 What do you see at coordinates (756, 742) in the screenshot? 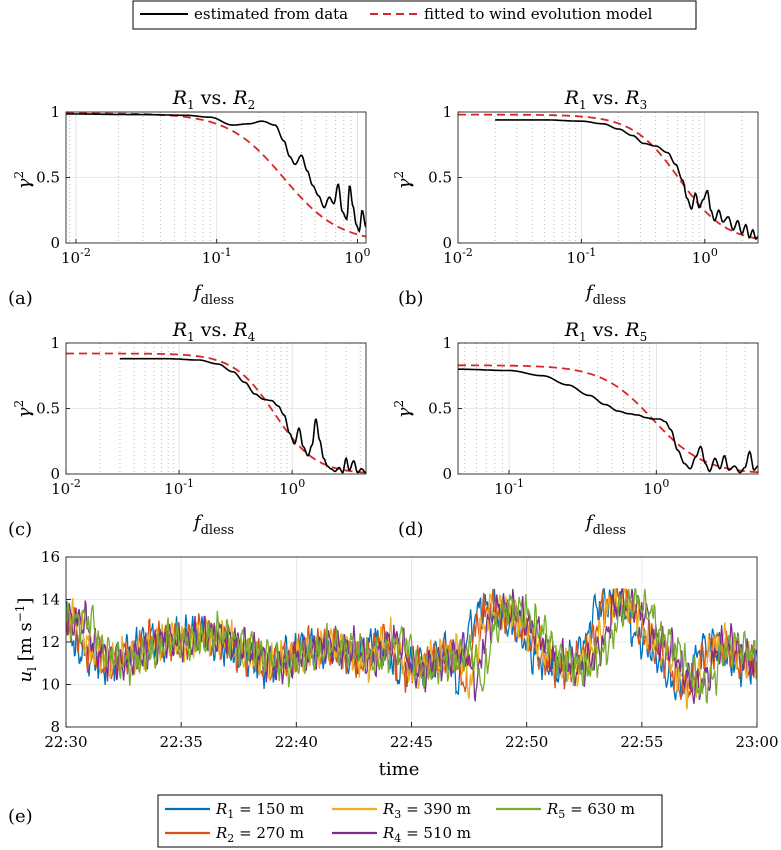
I see `x-tick-label: 23:00` at bounding box center [756, 742].